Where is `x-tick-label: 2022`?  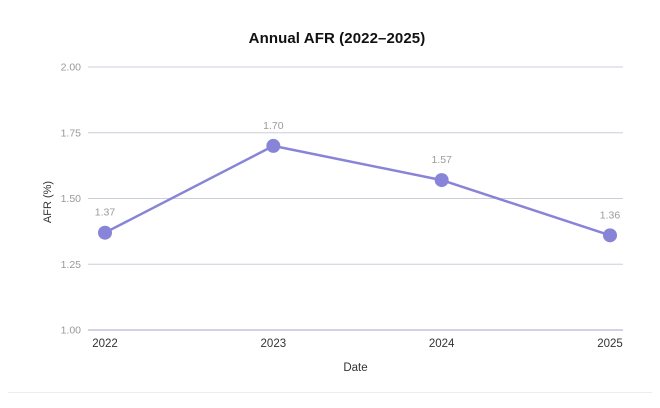 x-tick-label: 2022 is located at coordinates (105, 344).